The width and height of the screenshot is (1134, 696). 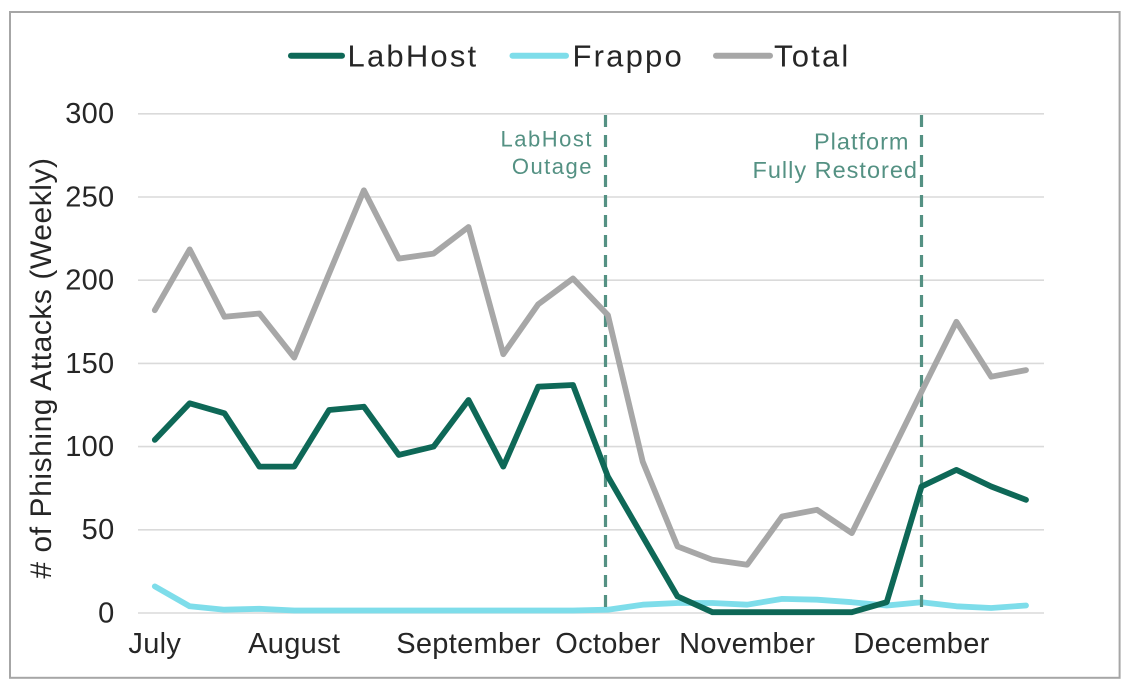 I want to click on svg-text: 0, so click(x=106, y=613).